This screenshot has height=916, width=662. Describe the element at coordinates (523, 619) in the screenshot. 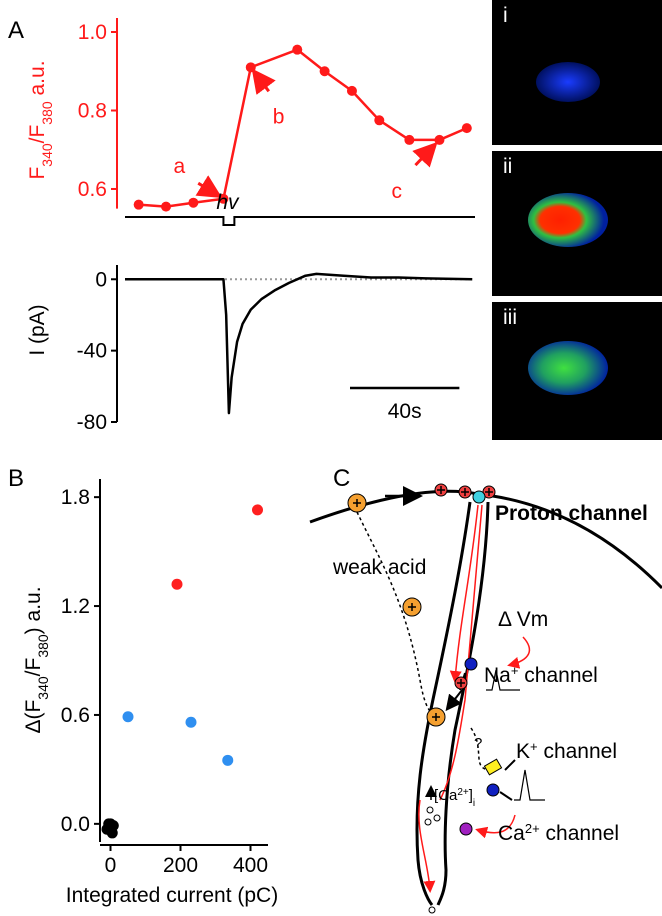

I see `diagram-label: Δ Vm` at that location.